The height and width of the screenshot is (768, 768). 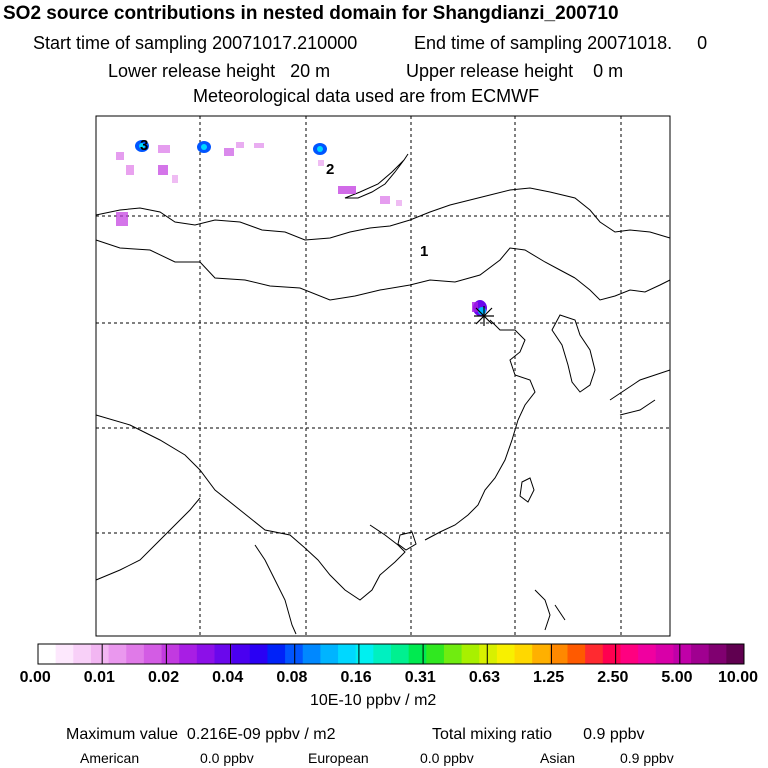 I want to click on region-label-2: 2, so click(x=330, y=169).